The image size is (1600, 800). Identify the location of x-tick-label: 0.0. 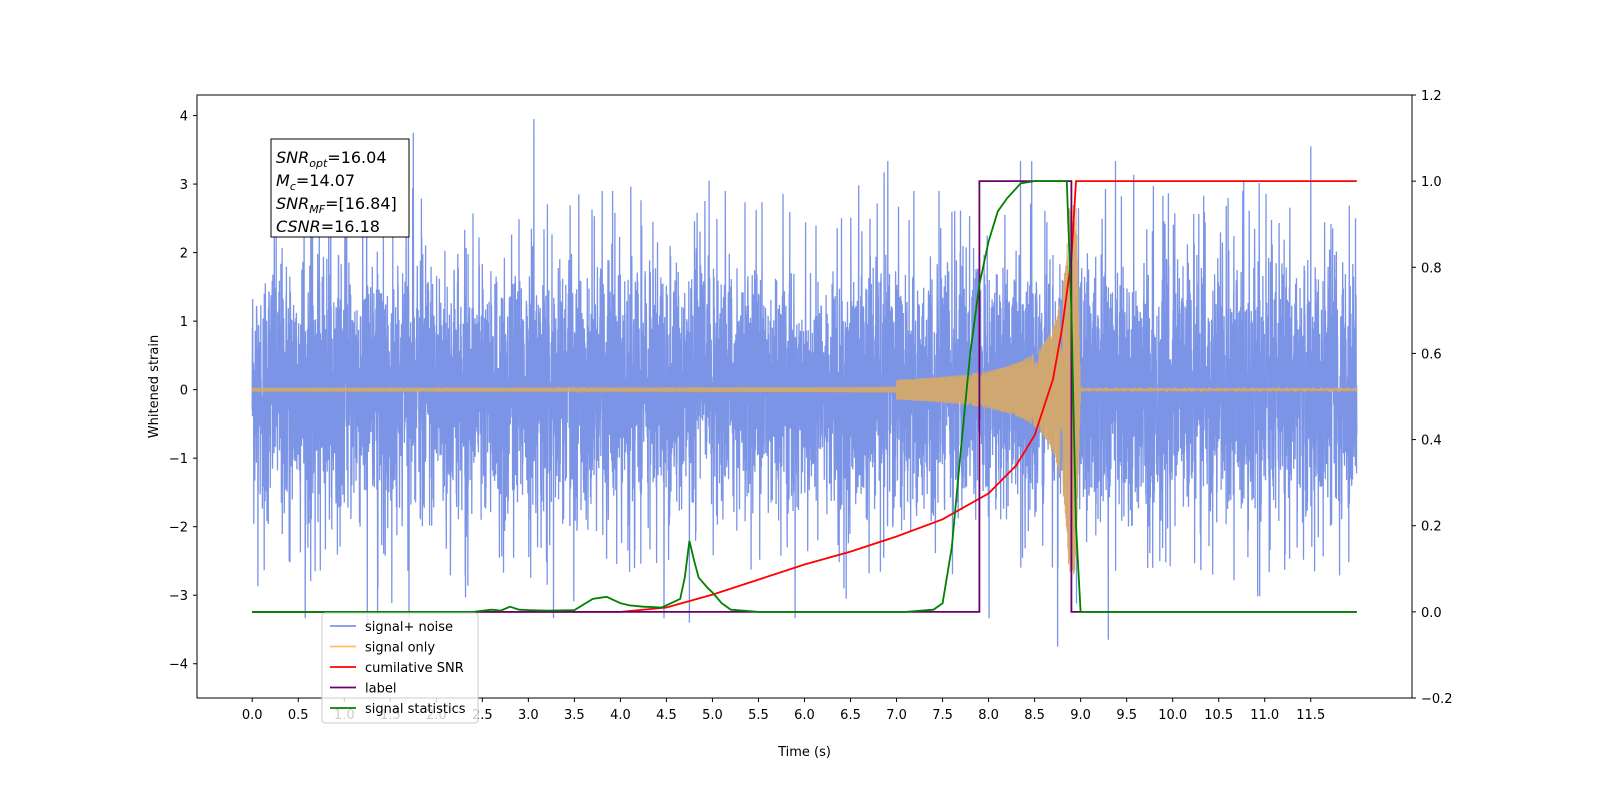
(252, 715).